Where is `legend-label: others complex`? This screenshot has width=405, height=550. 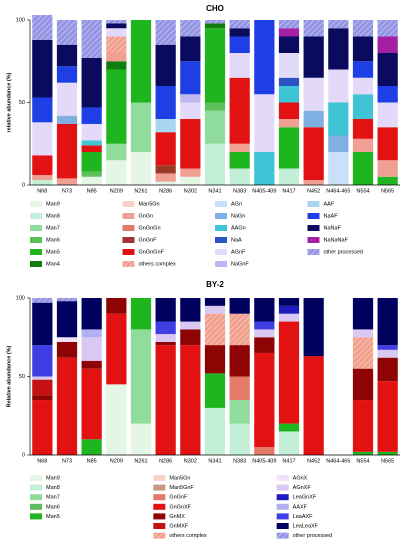
legend-label: others complex is located at coordinates (158, 264).